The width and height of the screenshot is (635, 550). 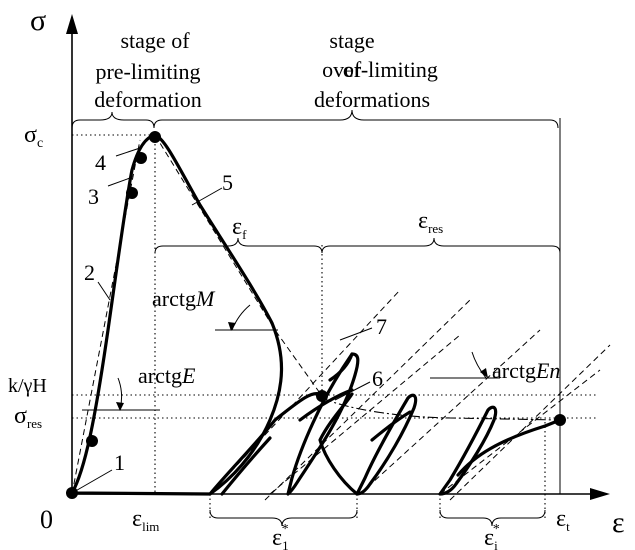 I want to click on stage-pre-line-2: pre-limiting, so click(x=147, y=71).